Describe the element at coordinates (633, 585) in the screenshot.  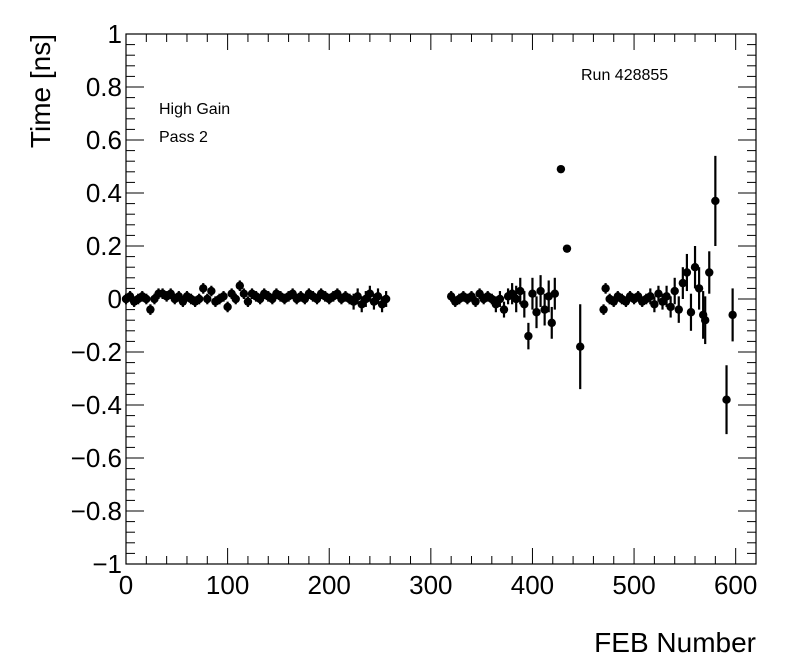
I see `x-tick-label: 500` at that location.